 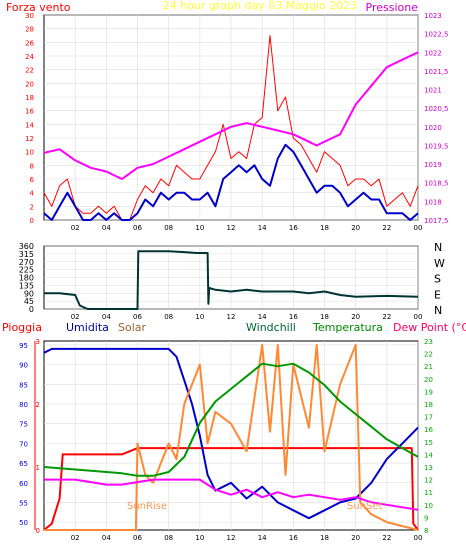 I want to click on y2-tick-label: 10, so click(x=428, y=506).